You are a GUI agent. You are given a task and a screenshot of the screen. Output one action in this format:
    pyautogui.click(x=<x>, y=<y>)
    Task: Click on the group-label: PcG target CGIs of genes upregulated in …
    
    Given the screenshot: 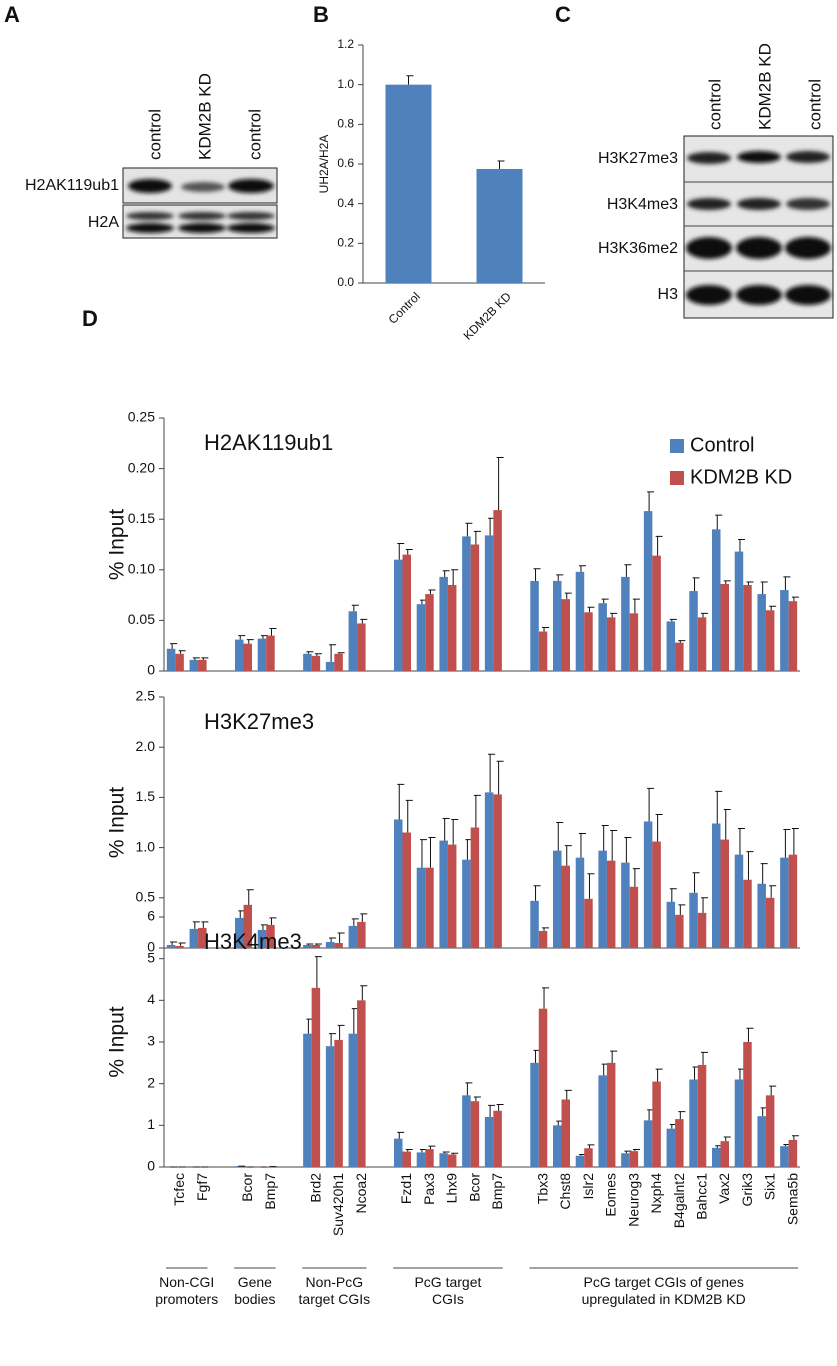 What is the action you would take?
    pyautogui.click(x=663, y=1290)
    